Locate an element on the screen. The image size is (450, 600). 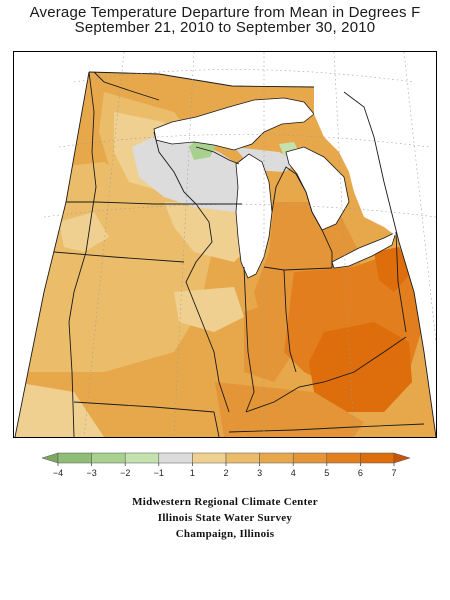
legend-bin-arrow-low is located at coordinates (50, 458).